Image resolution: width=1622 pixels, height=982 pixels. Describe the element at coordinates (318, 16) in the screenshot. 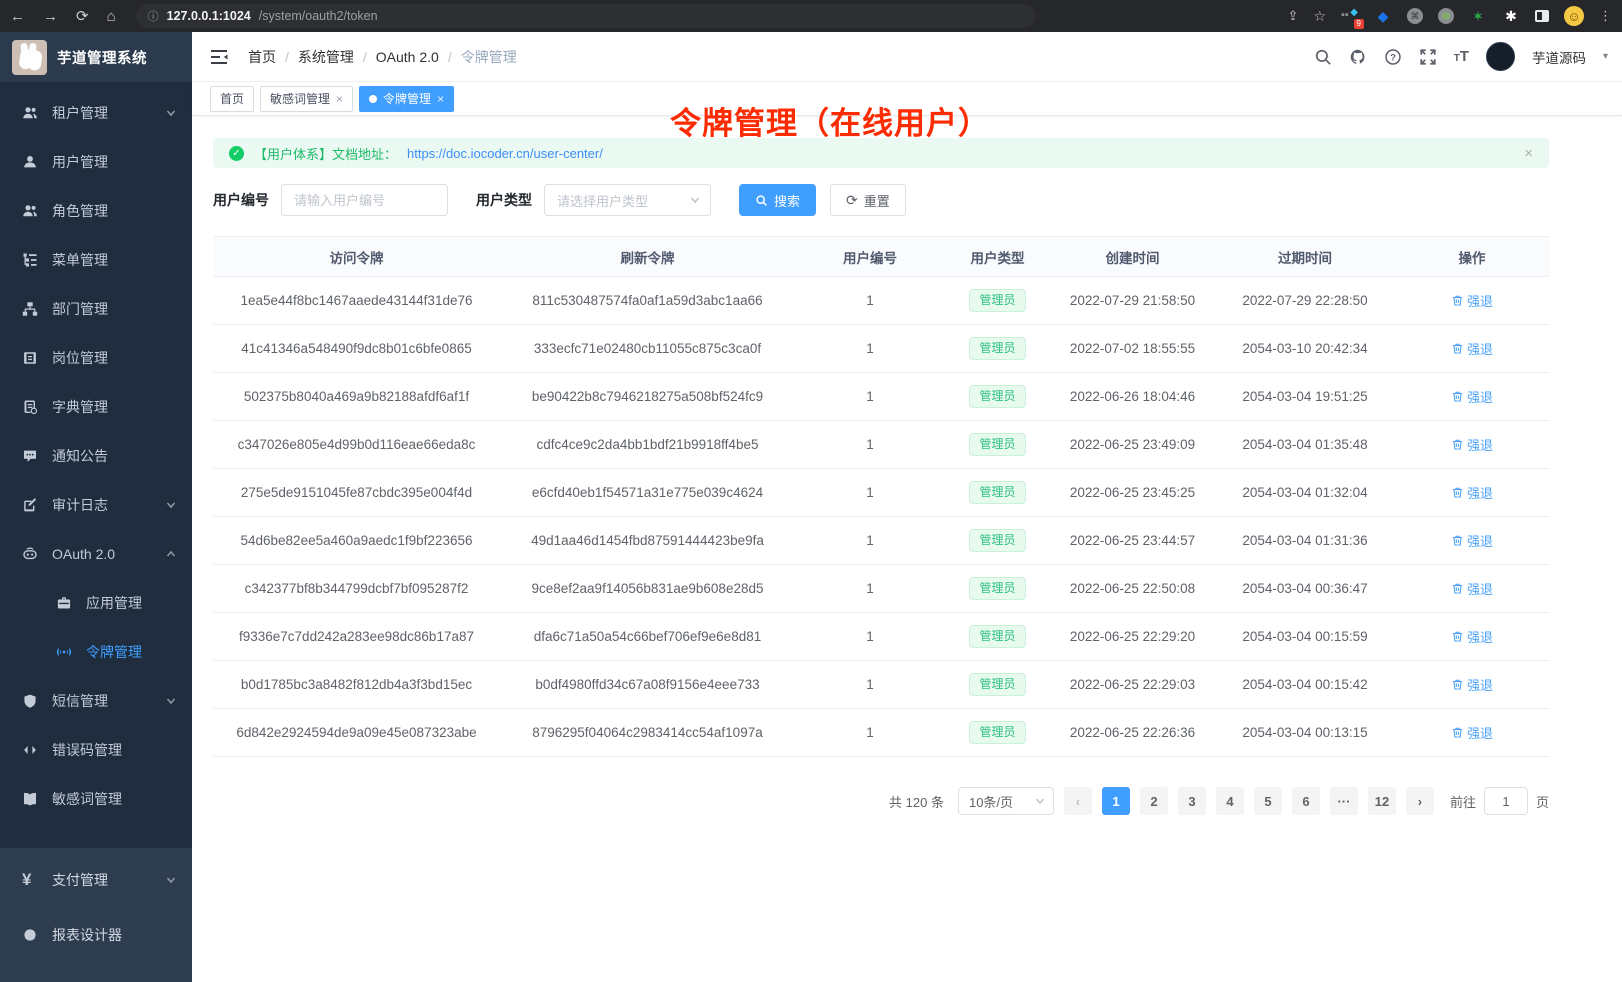

I see `url-path: /system/oauth2/token` at that location.